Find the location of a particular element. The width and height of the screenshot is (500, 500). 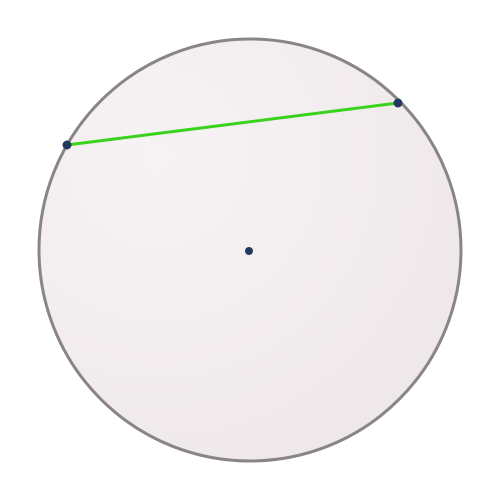

chord-endpoint-left is located at coordinates (67, 145).